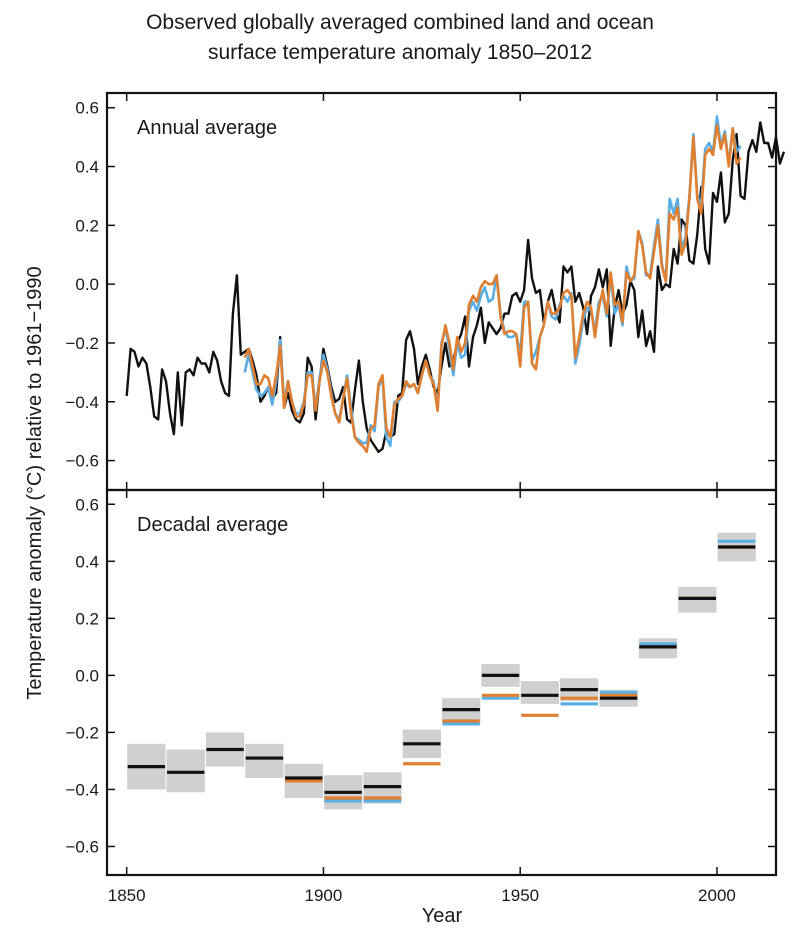  What do you see at coordinates (324, 895) in the screenshot?
I see `x-tick-label: 1900` at bounding box center [324, 895].